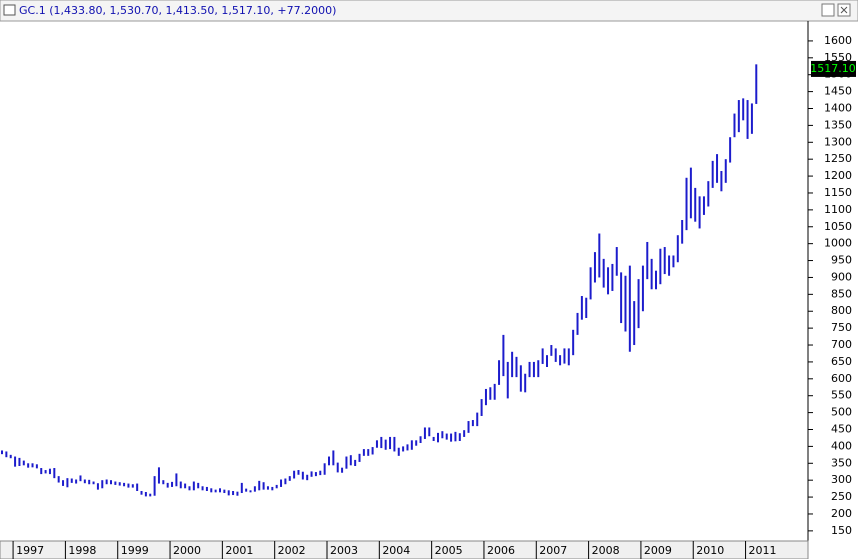  Describe the element at coordinates (841, 293) in the screenshot. I see `y-tick-label: 850` at that location.